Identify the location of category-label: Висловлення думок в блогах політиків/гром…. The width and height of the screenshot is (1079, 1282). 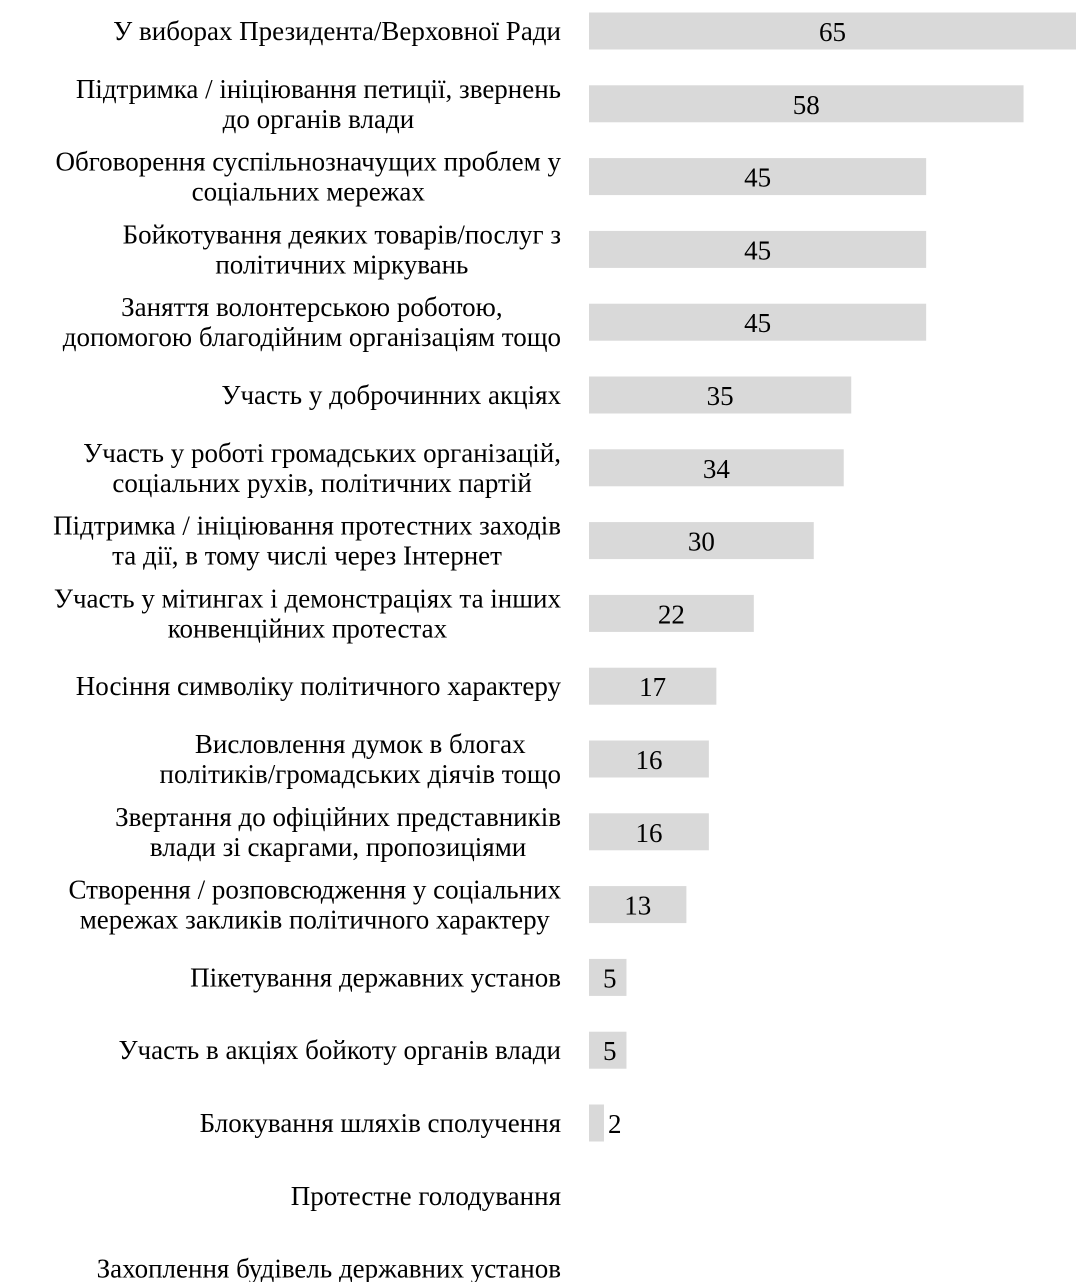
(360, 759).